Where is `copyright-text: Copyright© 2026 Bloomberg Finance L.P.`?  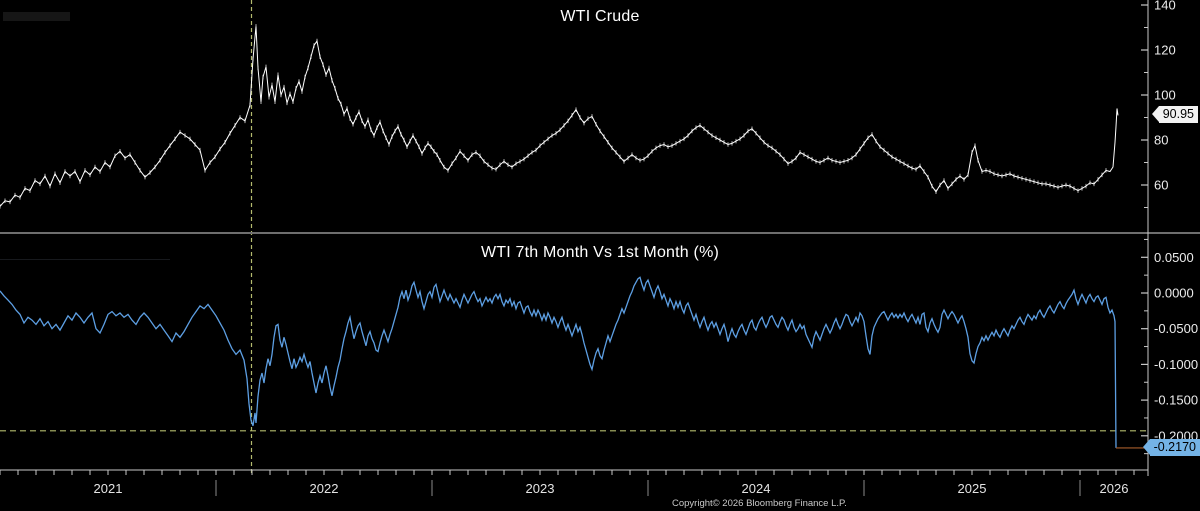
copyright-text: Copyright© 2026 Bloomberg Finance L.P. is located at coordinates (759, 503).